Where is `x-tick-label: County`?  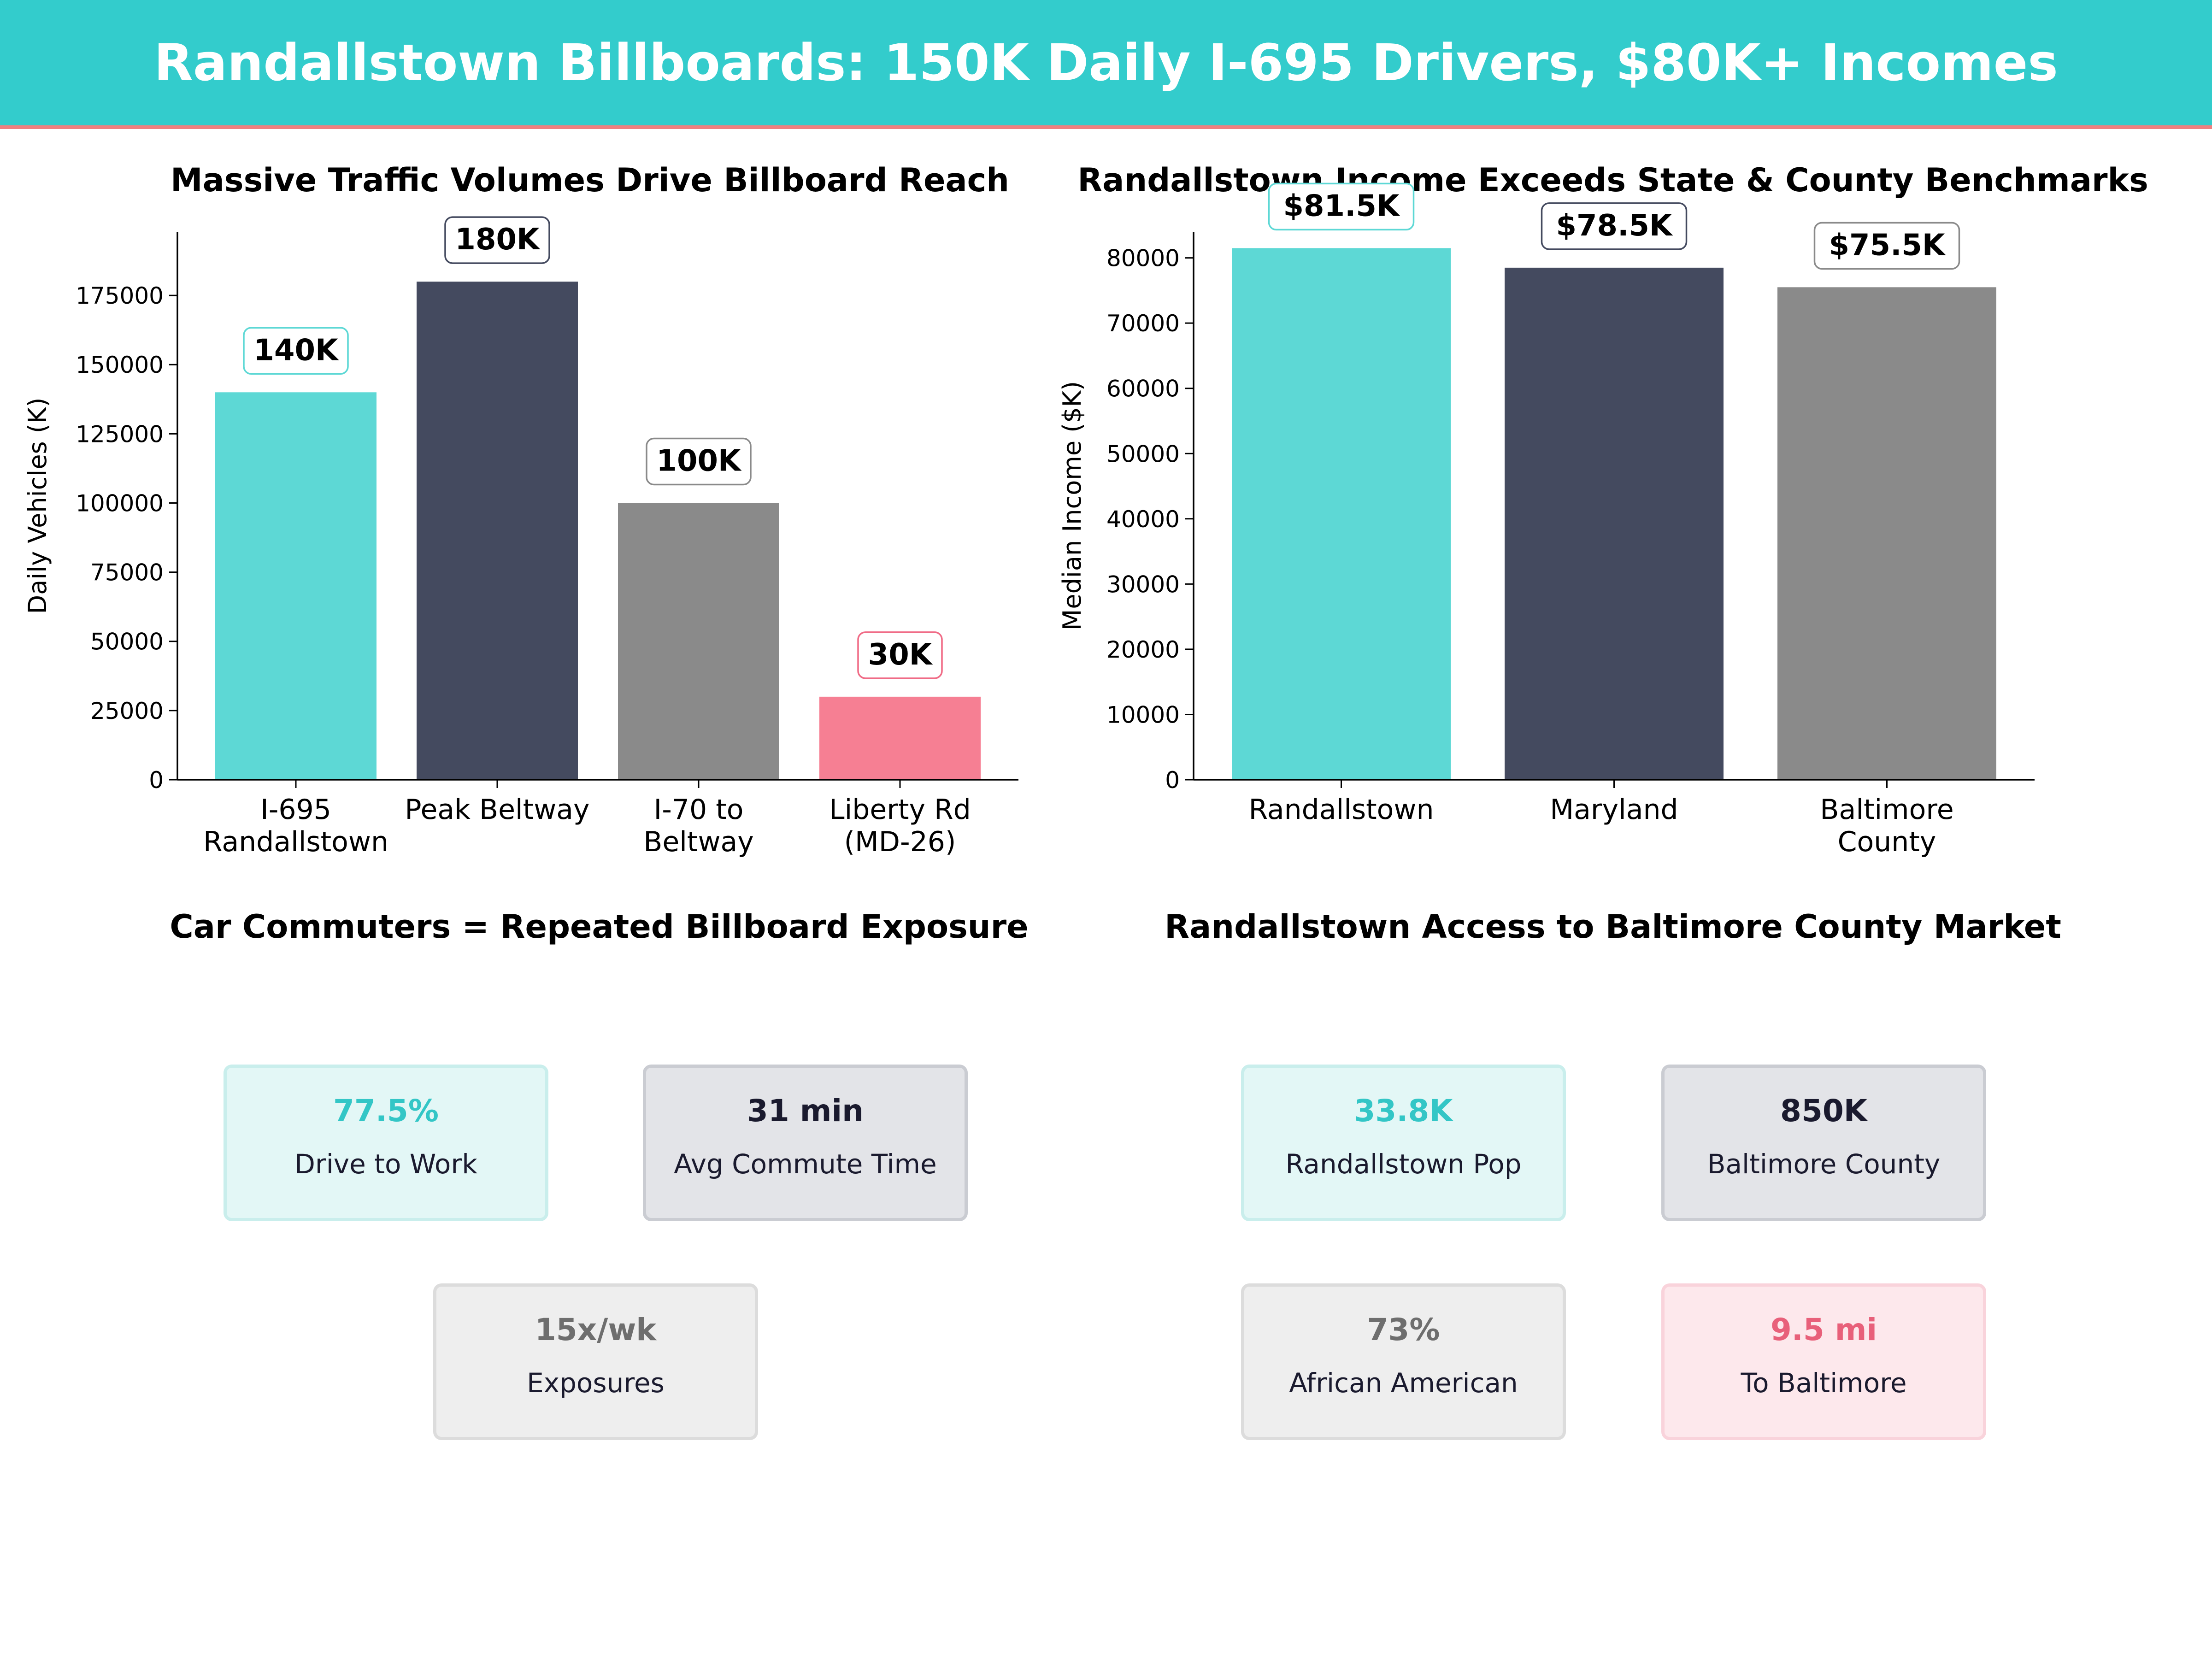 x-tick-label: County is located at coordinates (1887, 842).